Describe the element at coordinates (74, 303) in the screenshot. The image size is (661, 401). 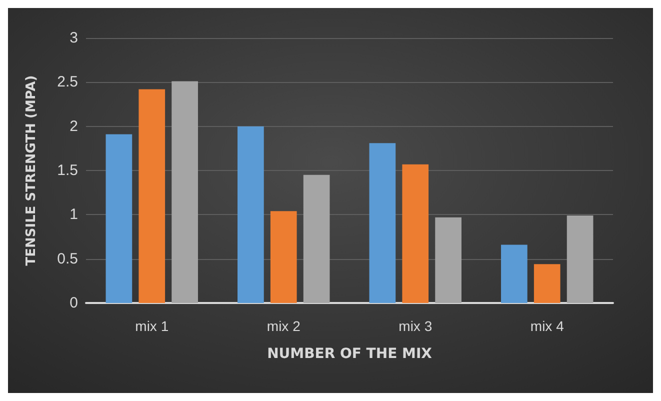
I see `y-tick-label: 0` at that location.